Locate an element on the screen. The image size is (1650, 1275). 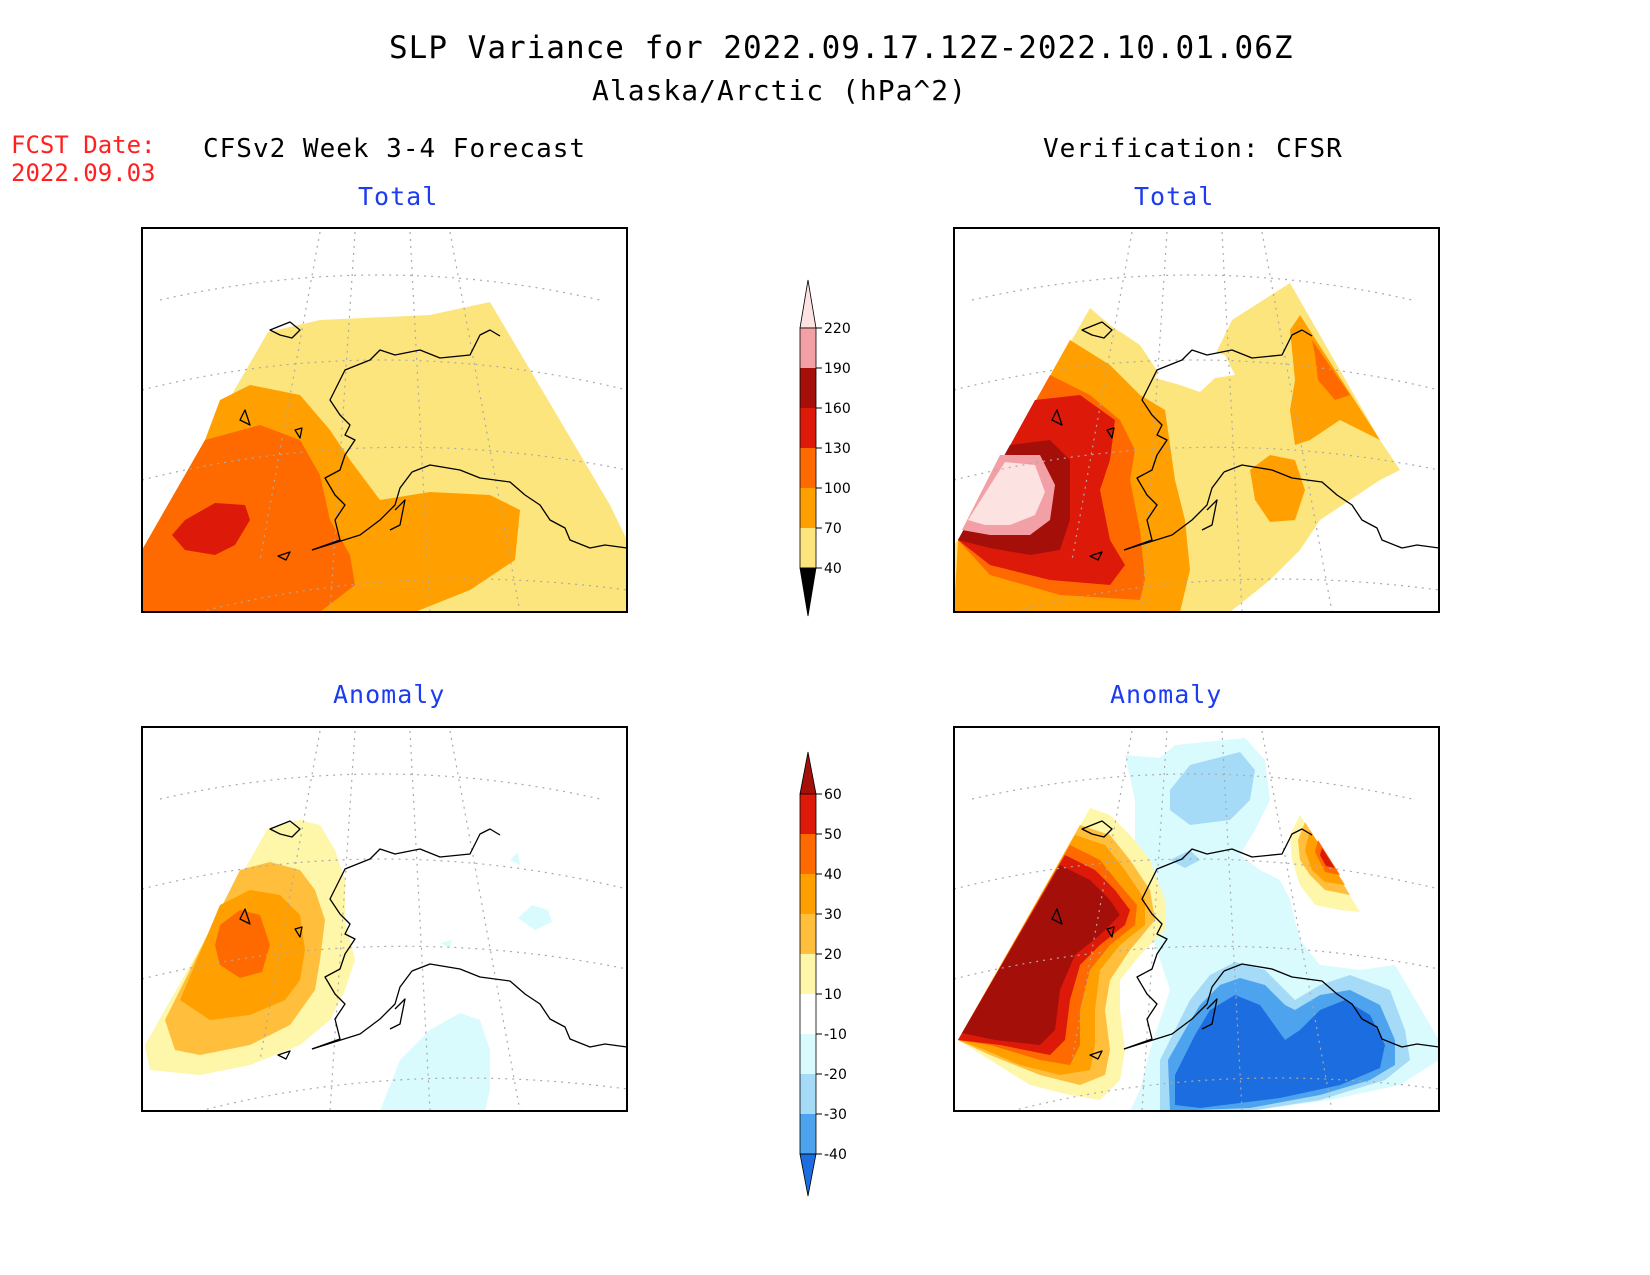
colorbar-tick-label: 10 is located at coordinates (833, 995).